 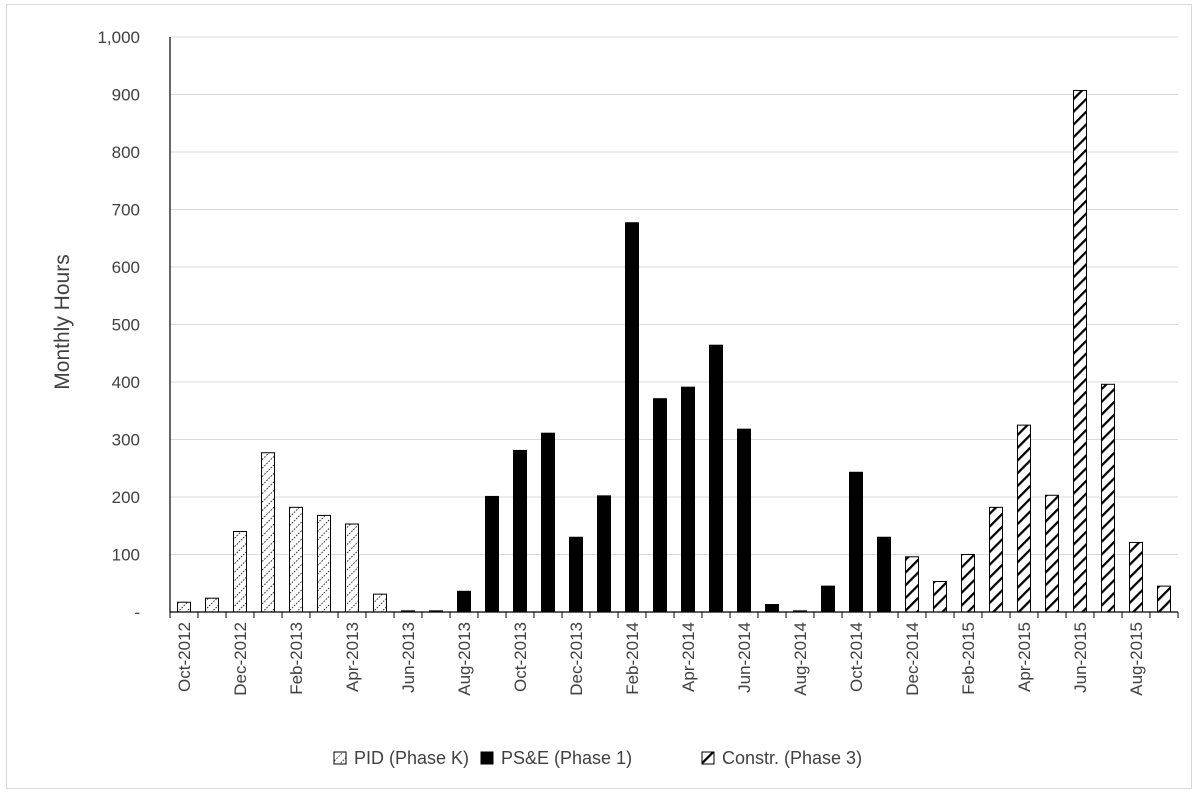 What do you see at coordinates (1136, 659) in the screenshot?
I see `x-tick-label: Aug-2015` at bounding box center [1136, 659].